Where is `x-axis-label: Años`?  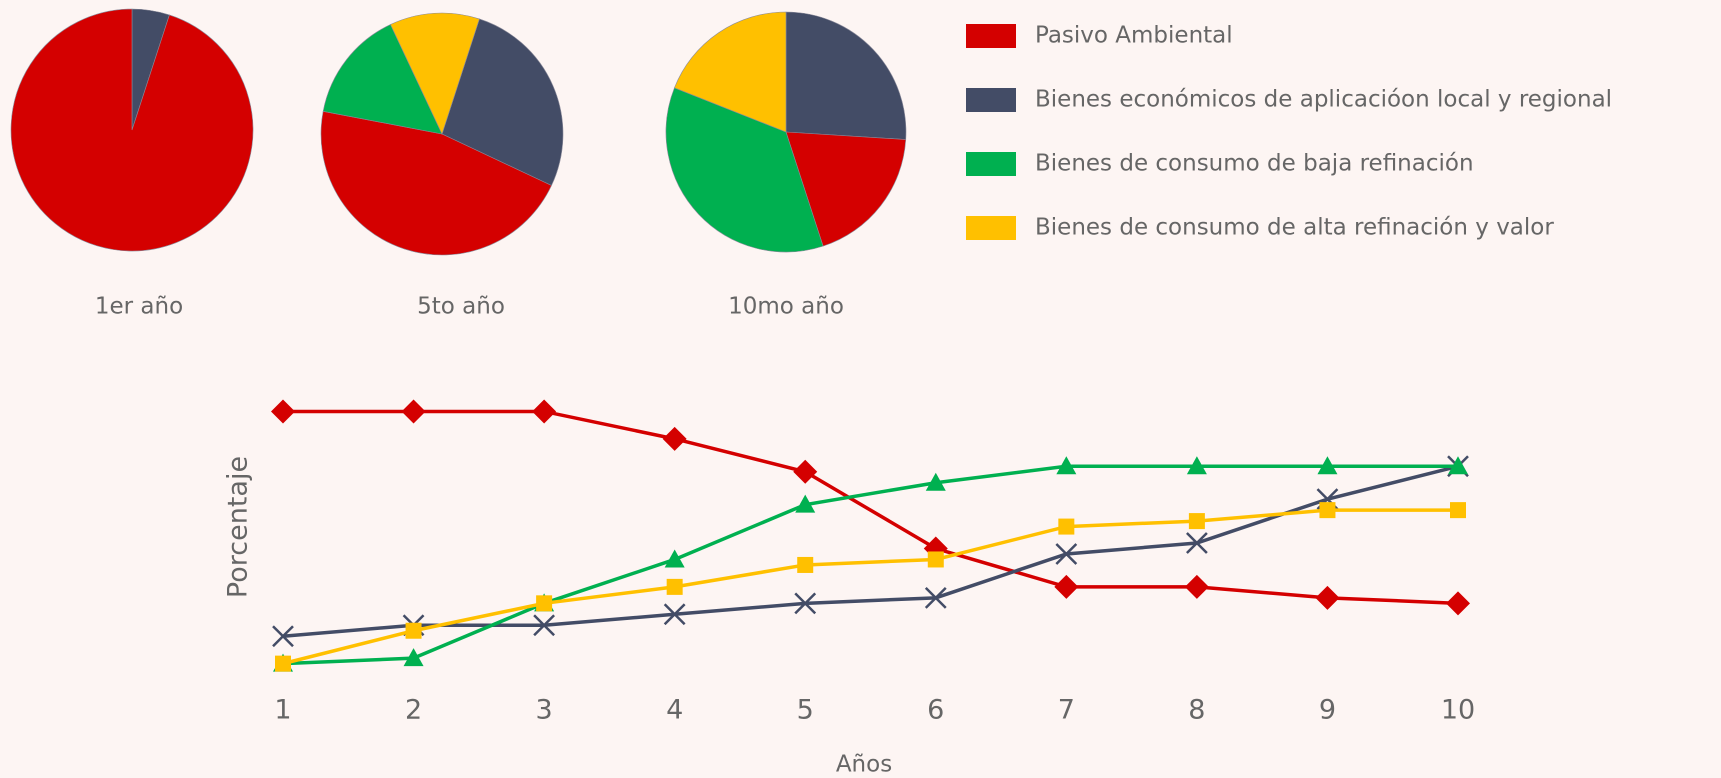 x-axis-label: Años is located at coordinates (864, 765).